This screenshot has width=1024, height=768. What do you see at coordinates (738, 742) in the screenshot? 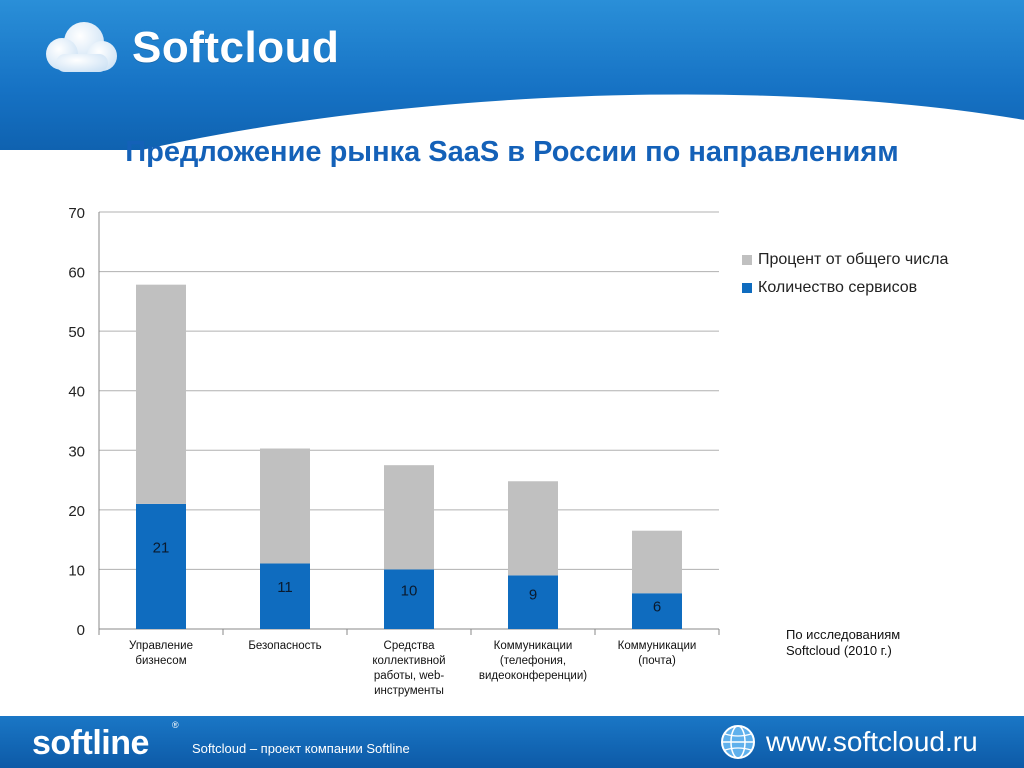
I see `globe-icon` at bounding box center [738, 742].